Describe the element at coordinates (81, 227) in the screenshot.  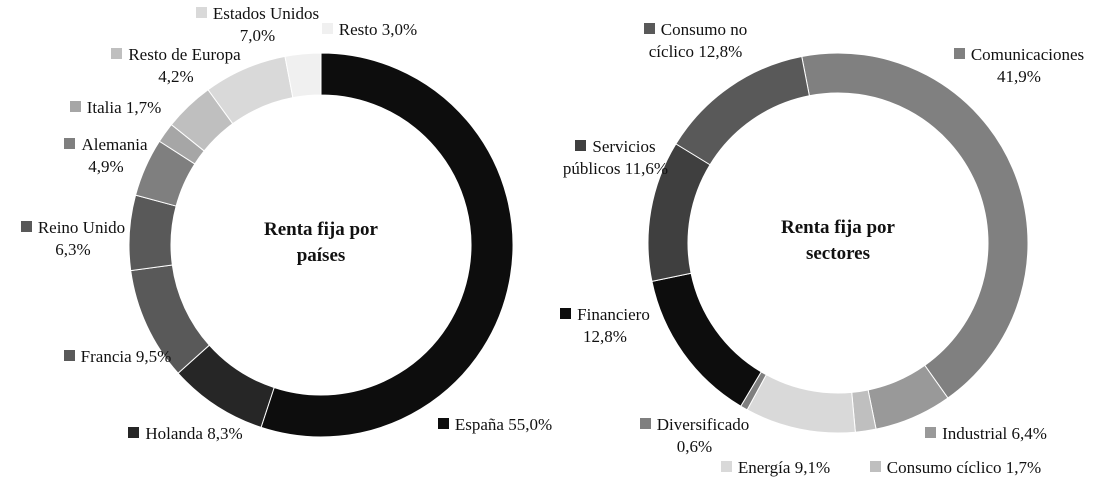
I see `category-name: Reino Unido` at that location.